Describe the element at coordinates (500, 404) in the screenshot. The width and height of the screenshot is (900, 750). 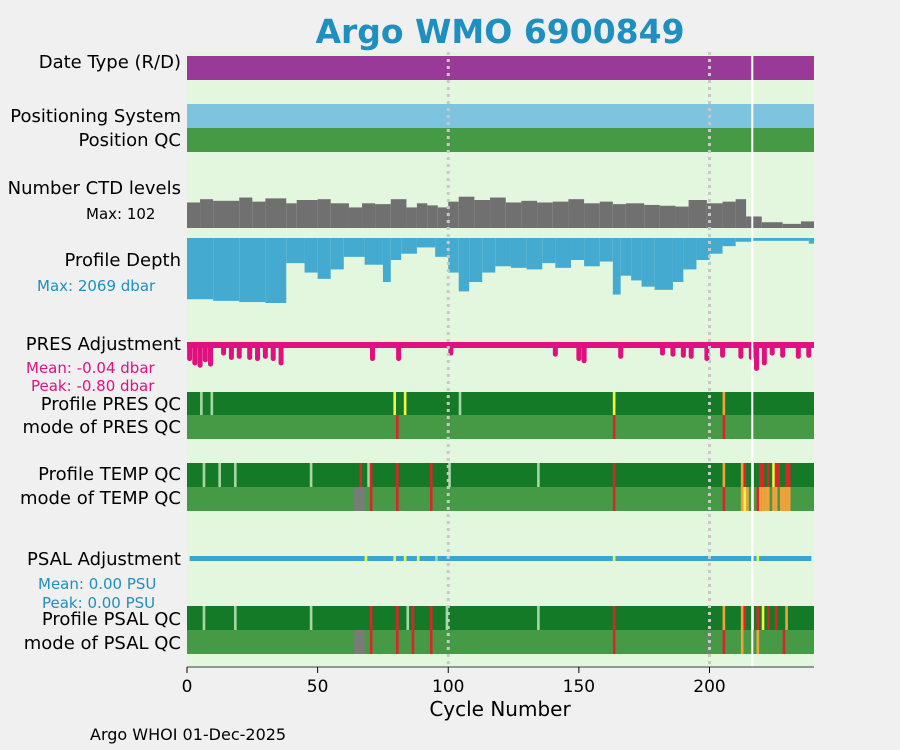
I see `profile-pres-qc-bar` at that location.